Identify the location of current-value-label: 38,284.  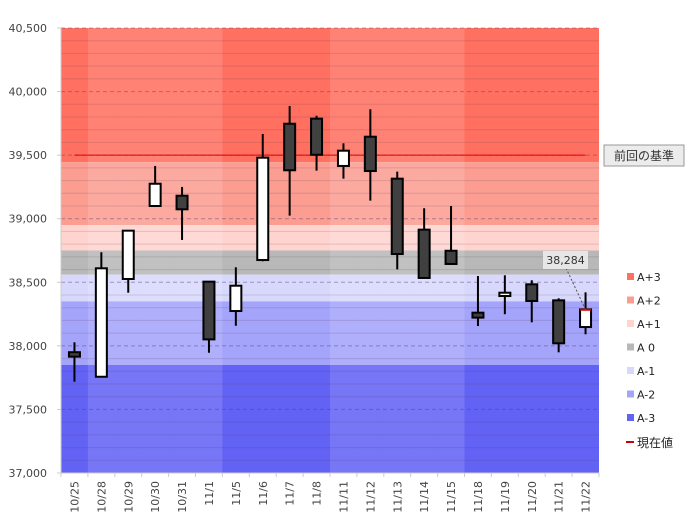
(565, 260).